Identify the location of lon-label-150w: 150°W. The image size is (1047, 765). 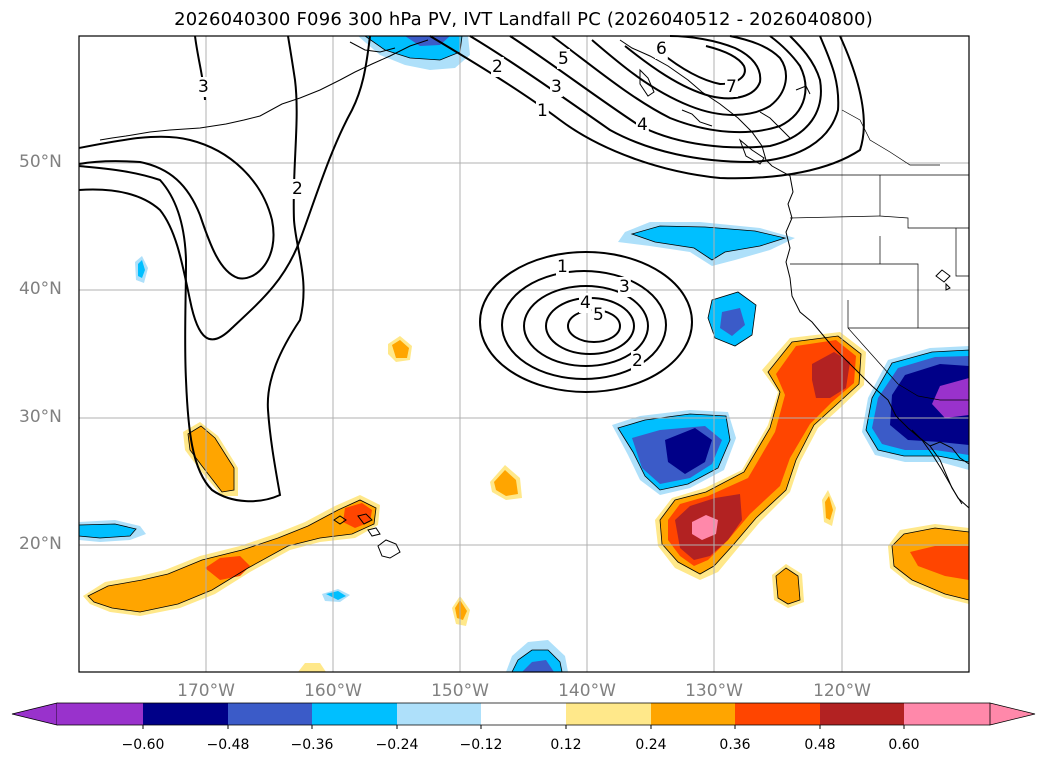
(460, 691).